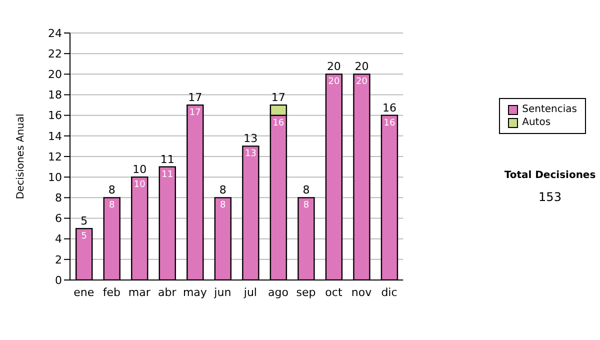 The width and height of the screenshot is (600, 340). What do you see at coordinates (55, 95) in the screenshot?
I see `y-tick-label: 18` at bounding box center [55, 95].